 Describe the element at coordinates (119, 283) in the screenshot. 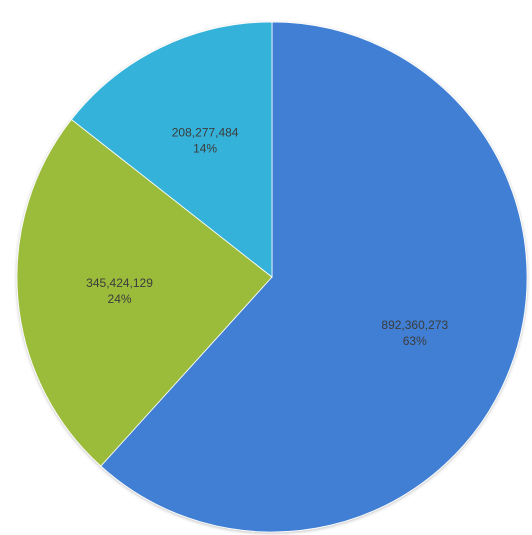

I see `slice-value-label-1: 345,424,129` at that location.